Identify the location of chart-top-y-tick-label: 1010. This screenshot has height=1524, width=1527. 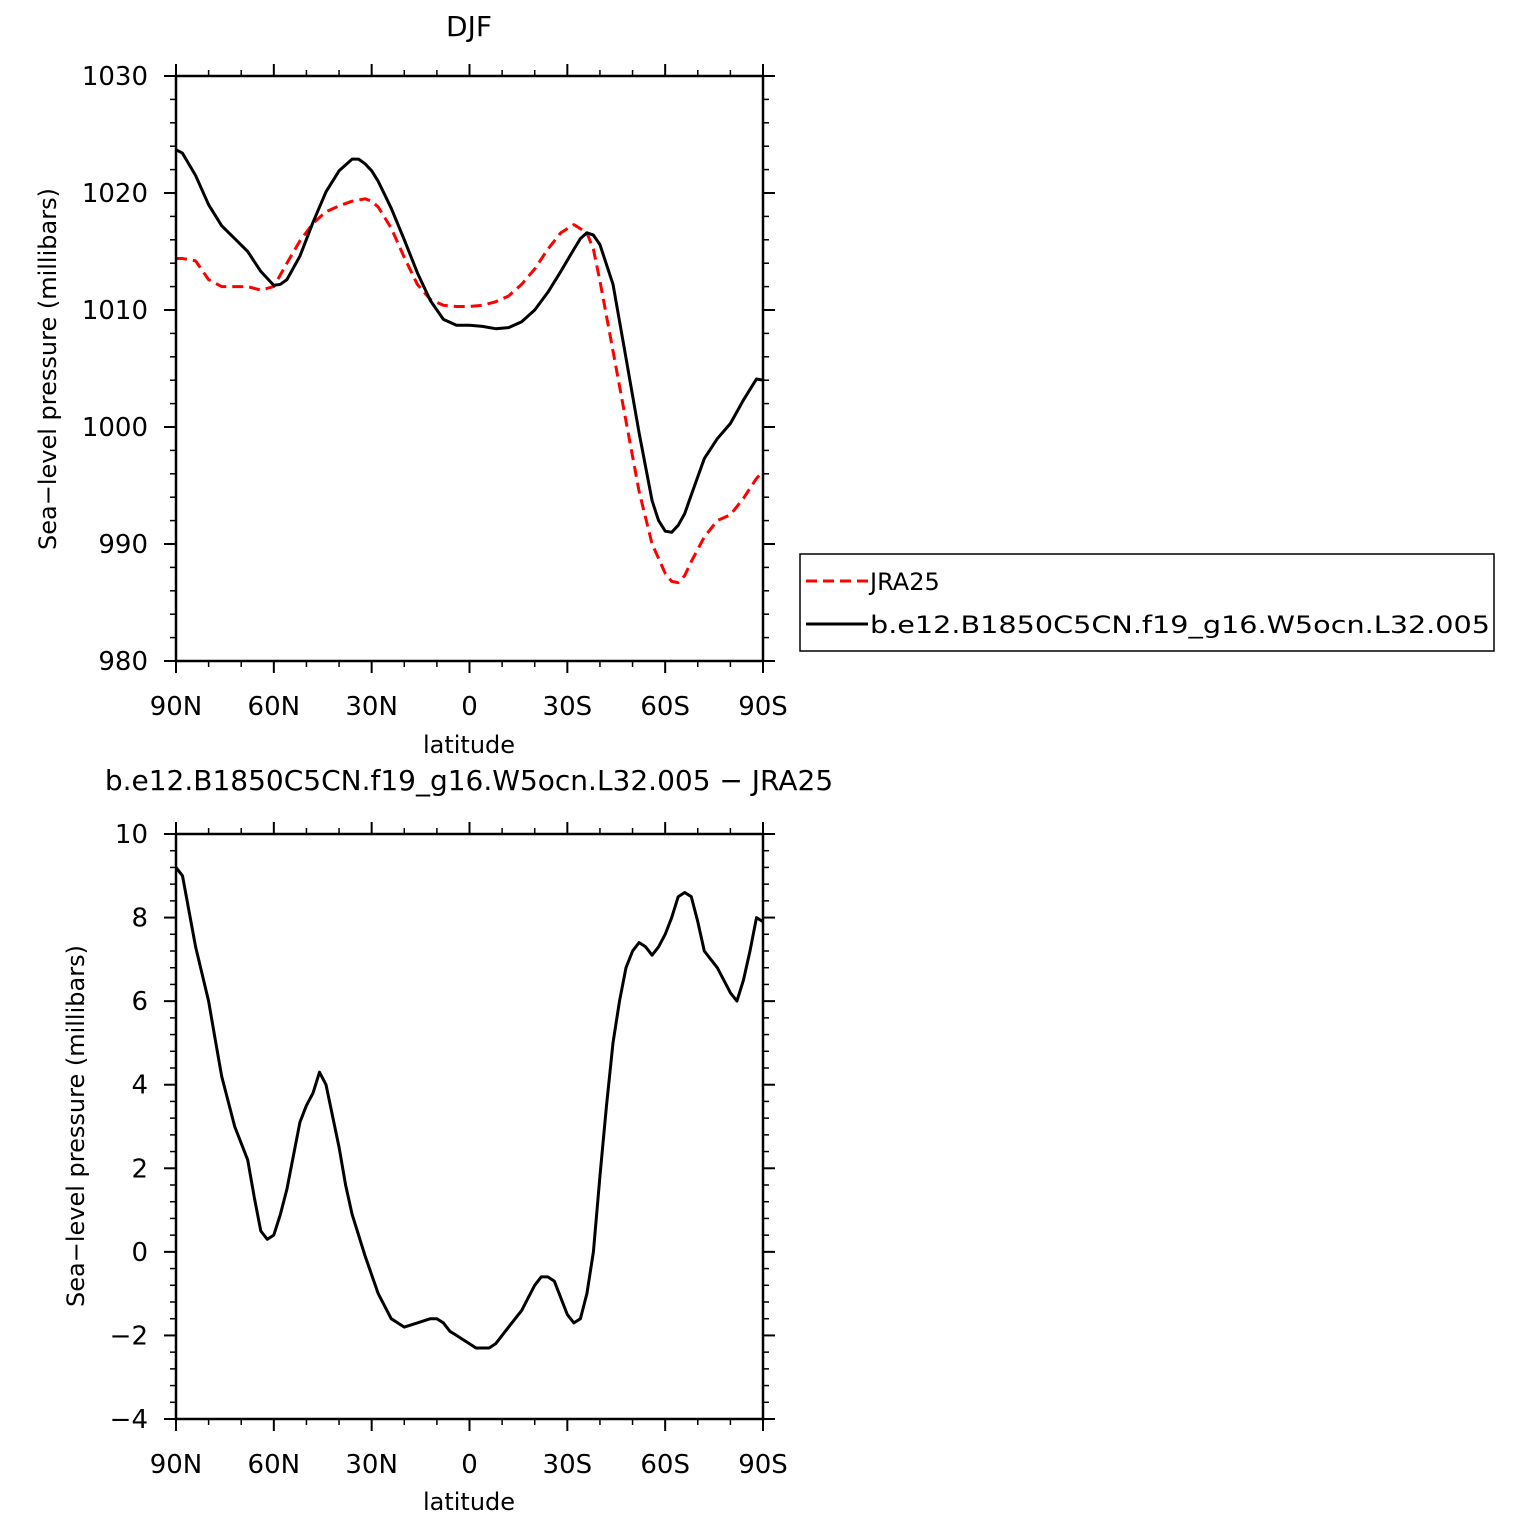
(115, 311).